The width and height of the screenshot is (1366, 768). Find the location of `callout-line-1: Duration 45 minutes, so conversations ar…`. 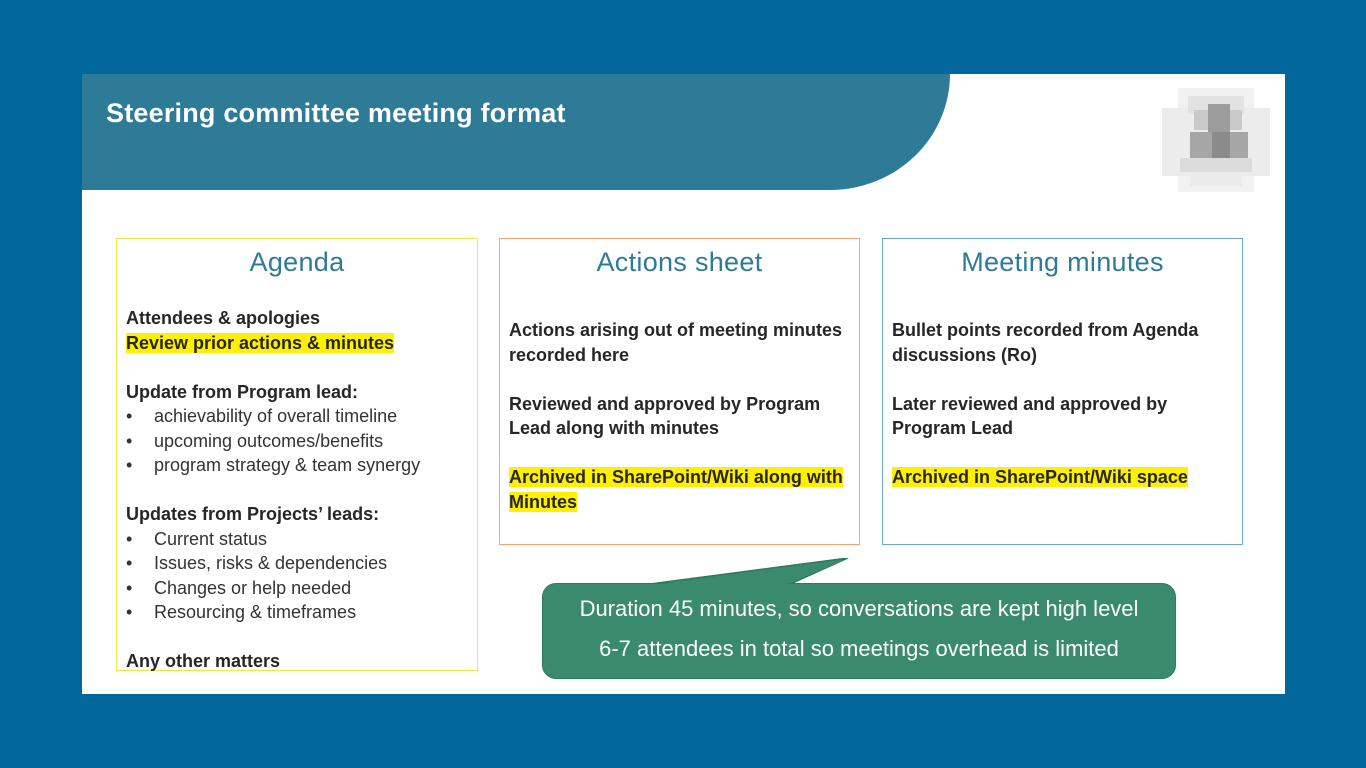

callout-line-1: Duration 45 minutes, so conversations ar… is located at coordinates (859, 608).